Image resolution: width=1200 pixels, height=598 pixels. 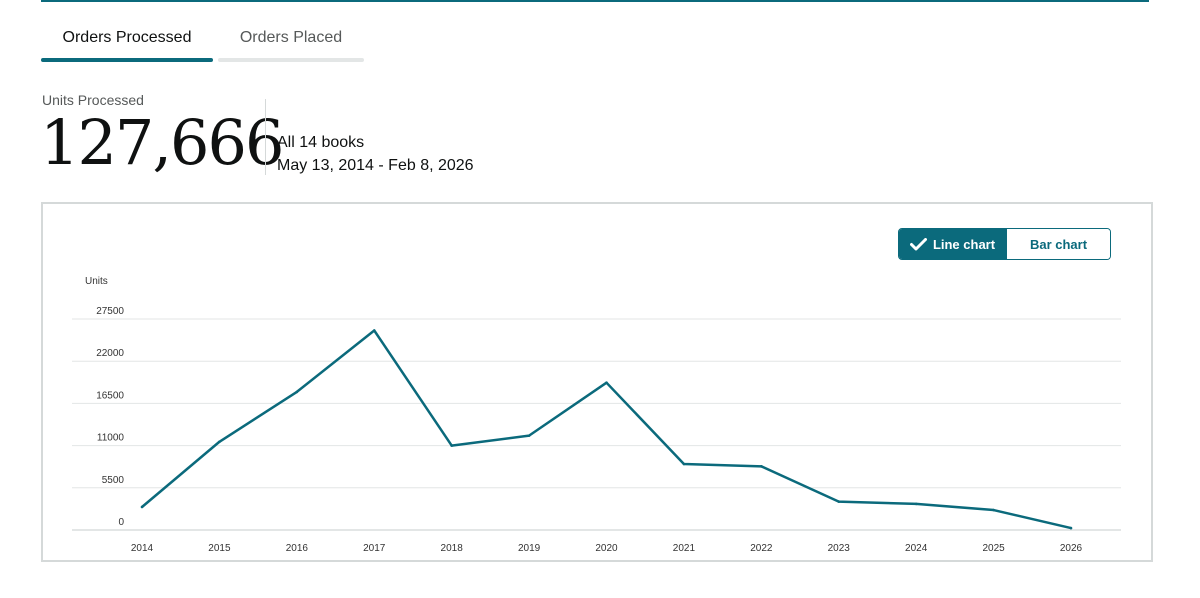 I want to click on x-tick-label: 2025, so click(x=993, y=548).